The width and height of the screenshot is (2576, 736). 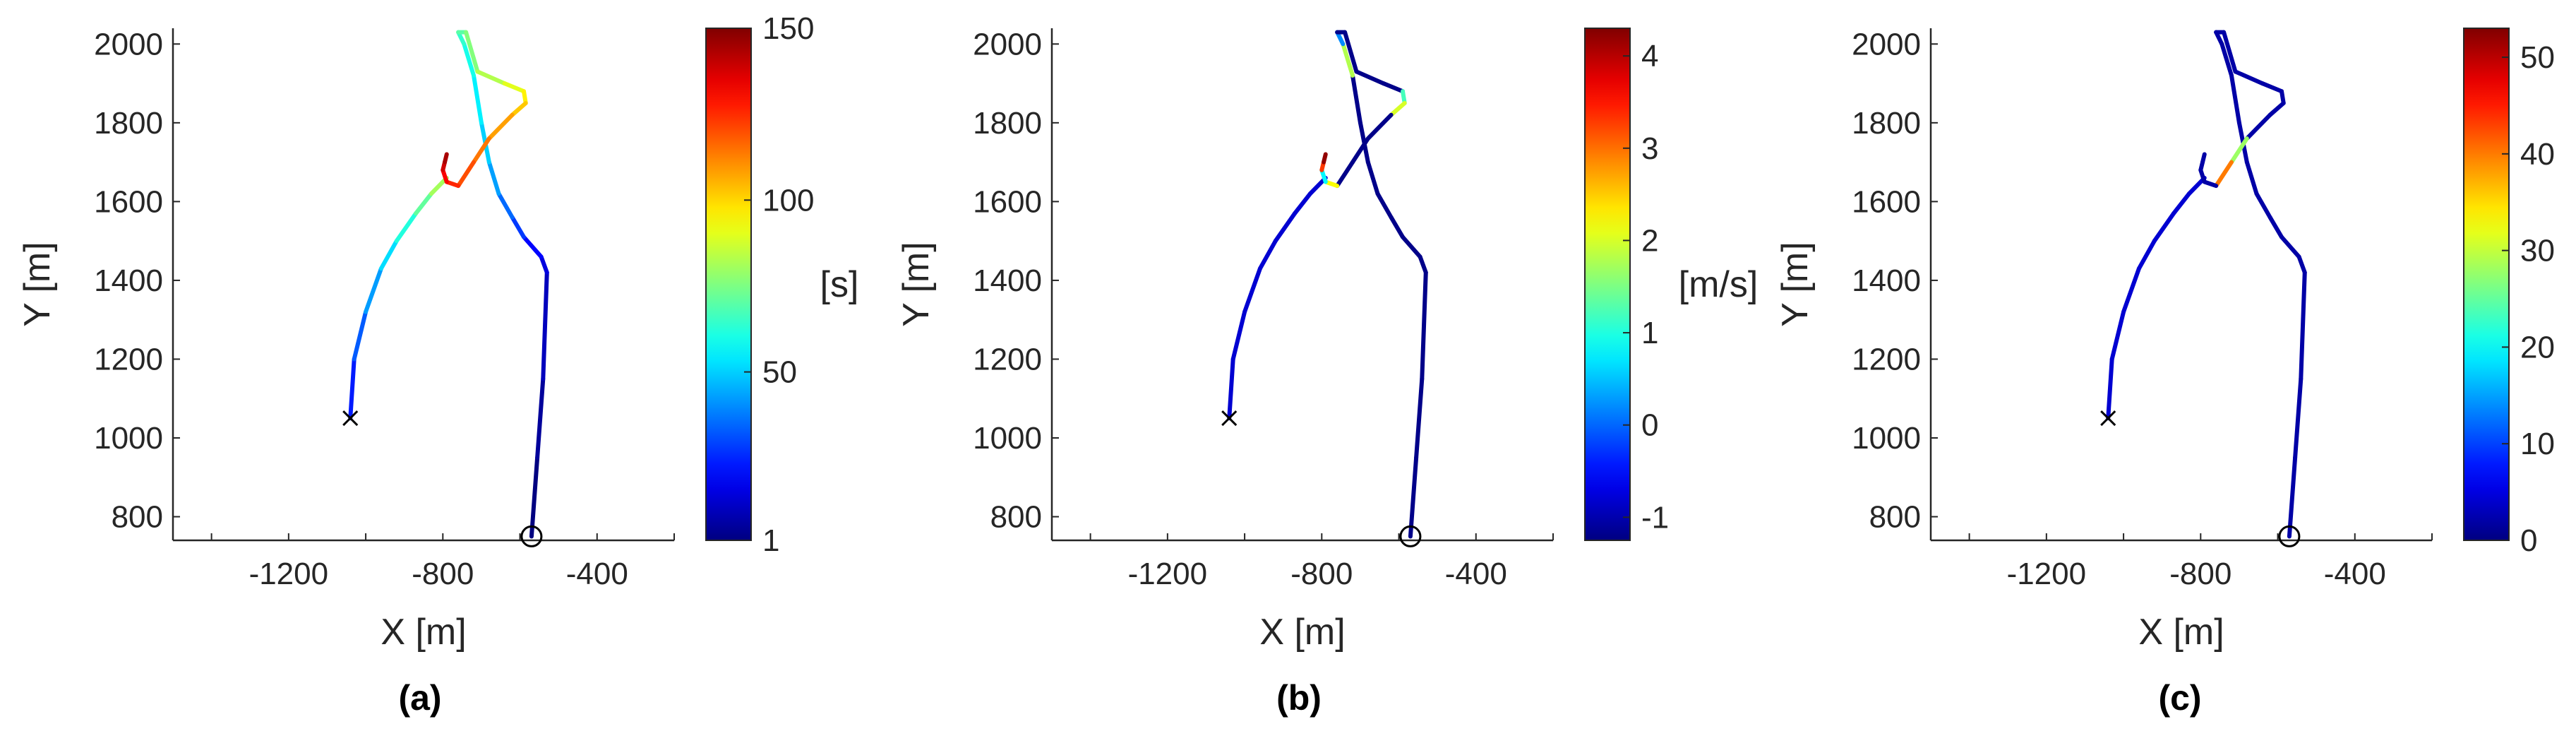 I want to click on colorbar-tick-label: 4, so click(x=1649, y=56).